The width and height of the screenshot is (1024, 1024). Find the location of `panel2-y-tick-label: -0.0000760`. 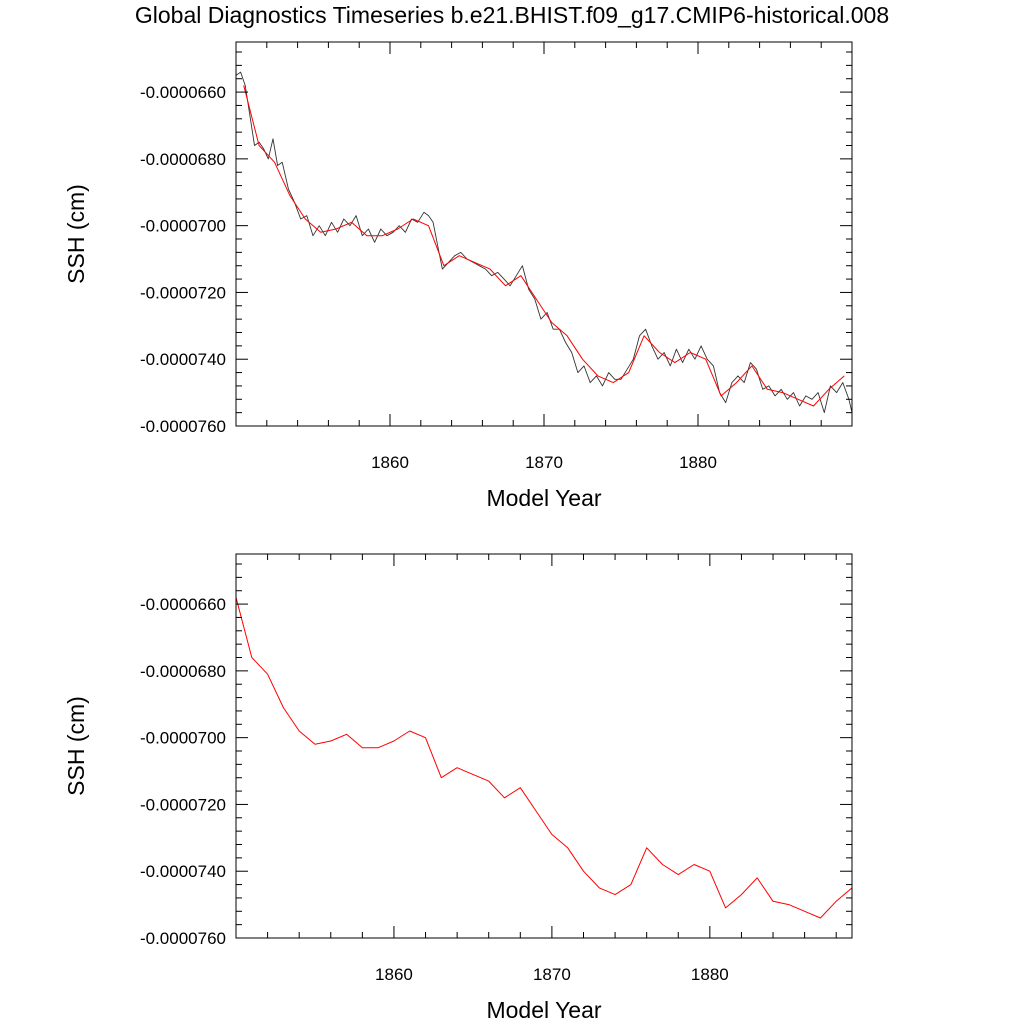

panel2-y-tick-label: -0.0000760 is located at coordinates (183, 938).